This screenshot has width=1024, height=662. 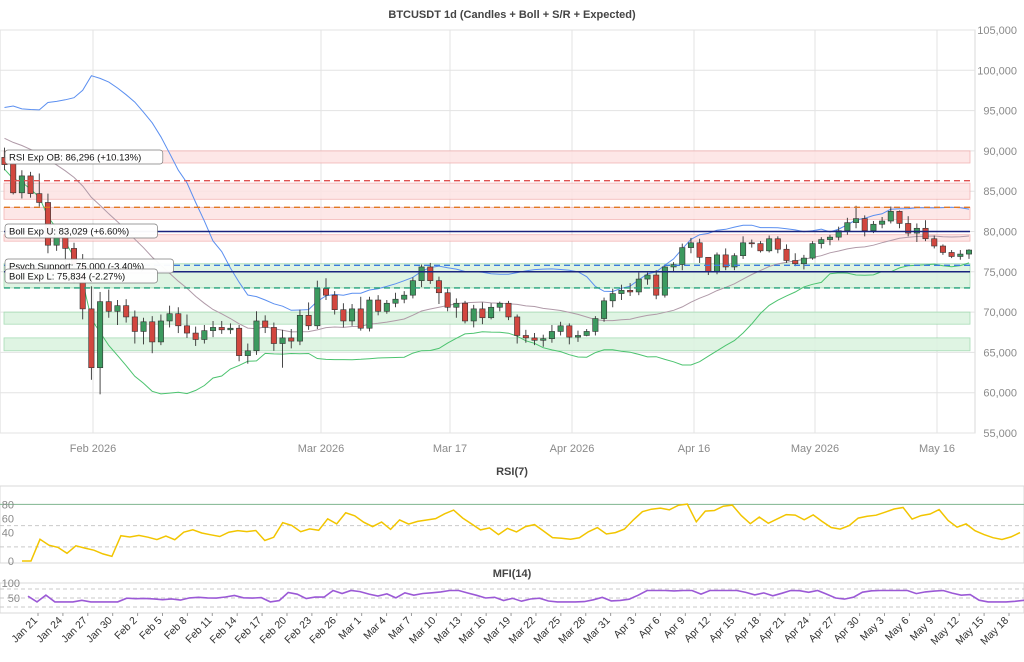 I want to click on date-tick-label: Apr 6, so click(x=649, y=628).